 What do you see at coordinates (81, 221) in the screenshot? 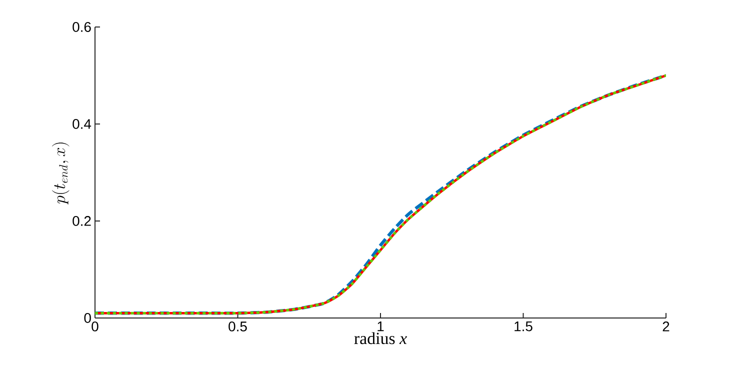
I see `y-tick-label: 0.2` at bounding box center [81, 221].